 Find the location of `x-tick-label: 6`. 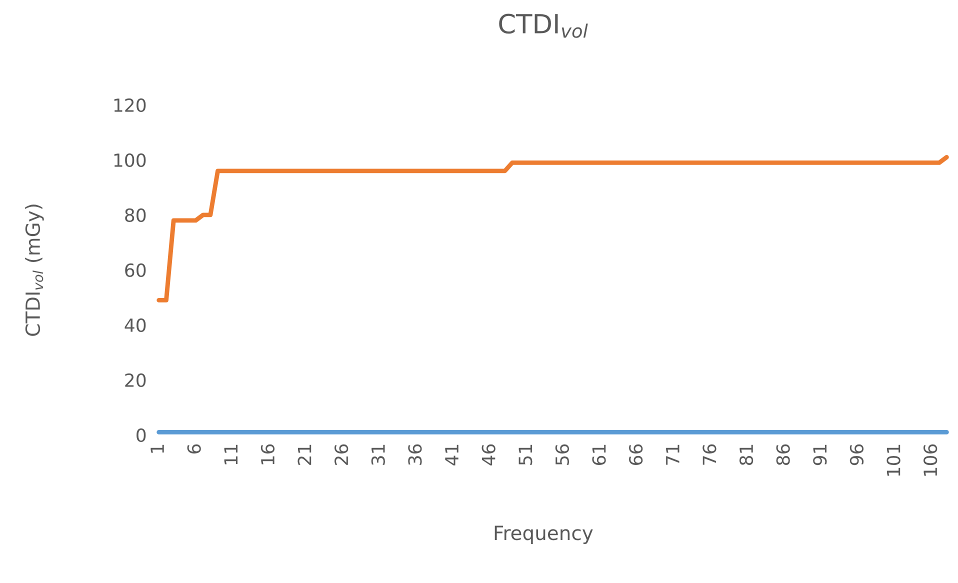

x-tick-label: 6 is located at coordinates (194, 449).